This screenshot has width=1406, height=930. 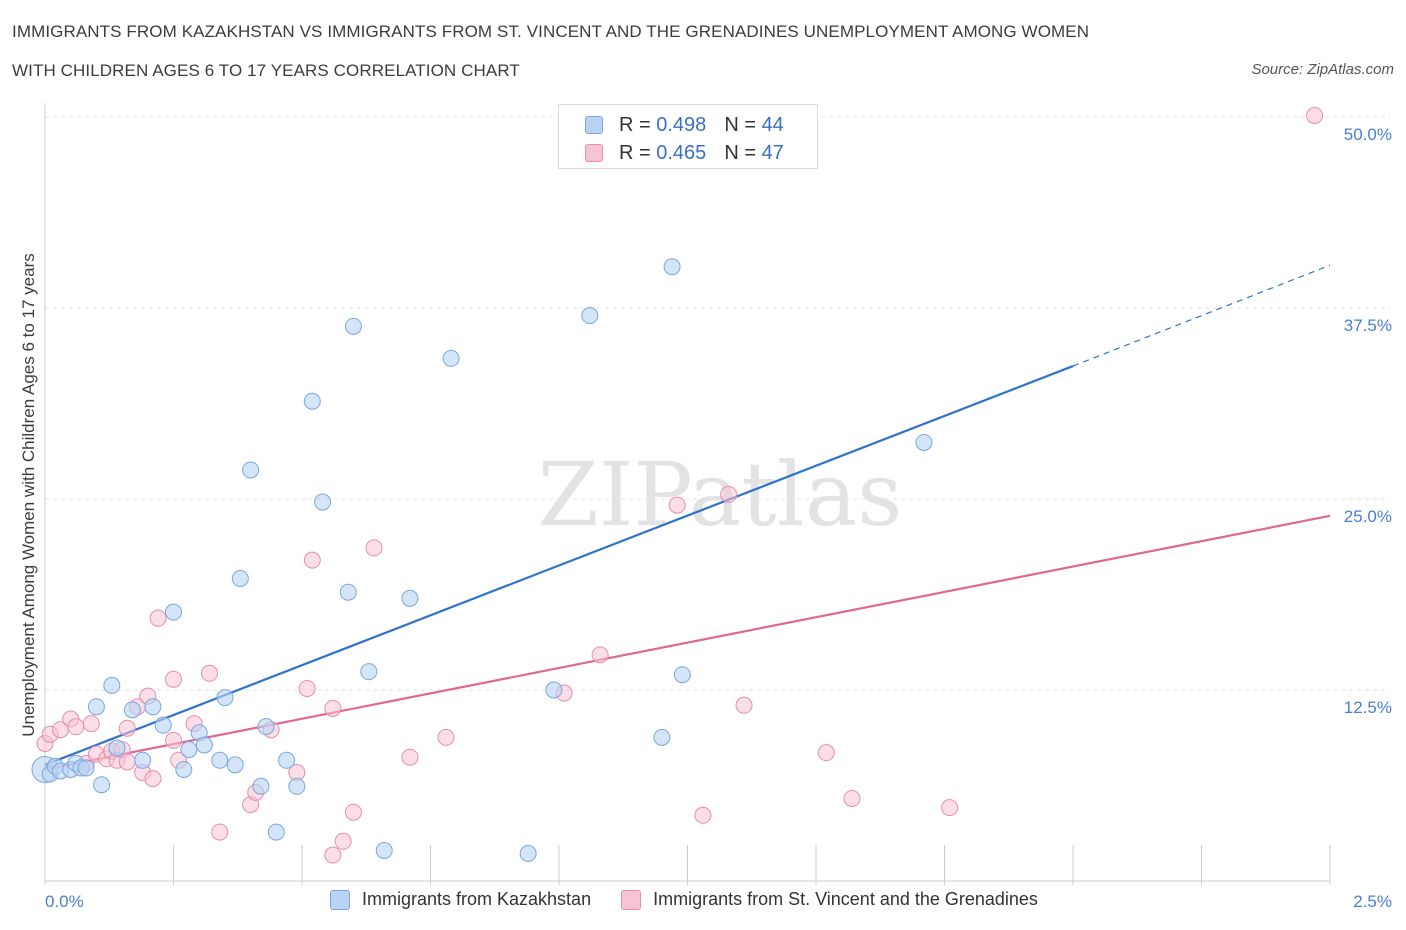 What do you see at coordinates (477, 899) in the screenshot?
I see `legend-label-kazakhstan: Immigrants from Kazakhstan` at bounding box center [477, 899].